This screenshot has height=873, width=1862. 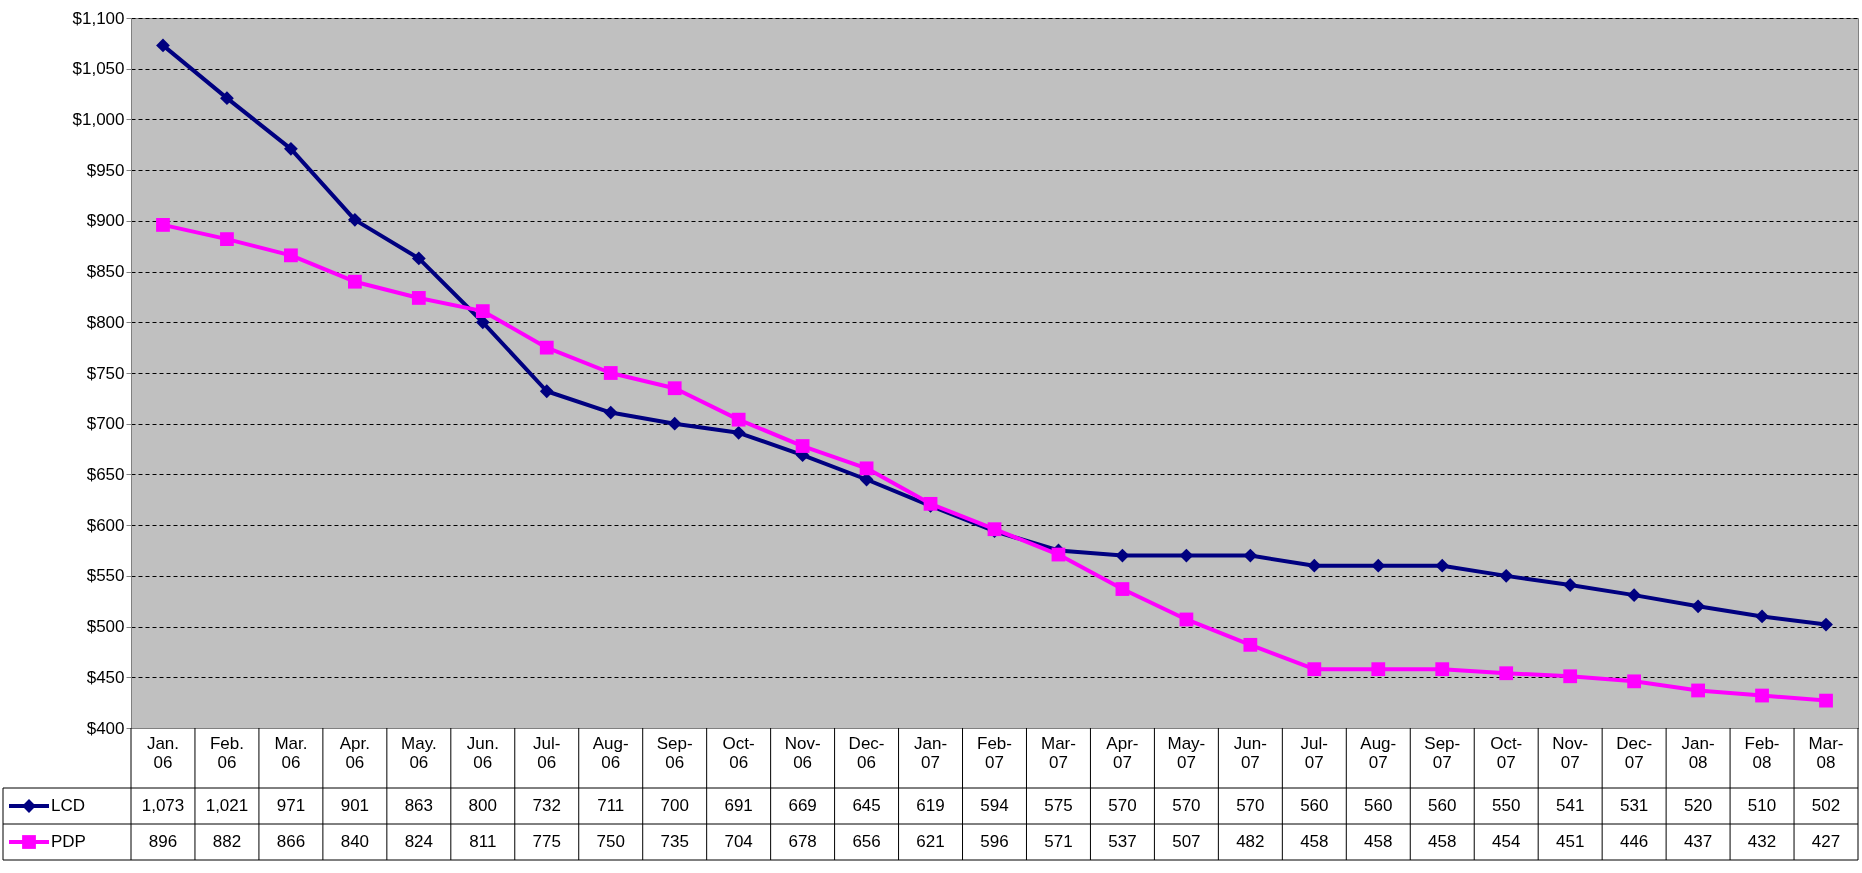 I want to click on x-tick-label: Feb-08, so click(x=1762, y=753).